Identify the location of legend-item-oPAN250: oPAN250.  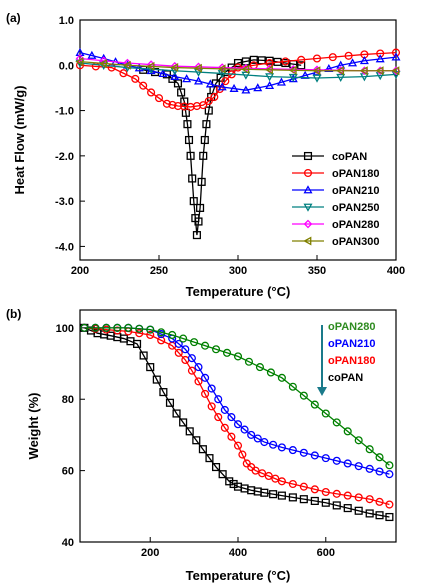
(335, 208).